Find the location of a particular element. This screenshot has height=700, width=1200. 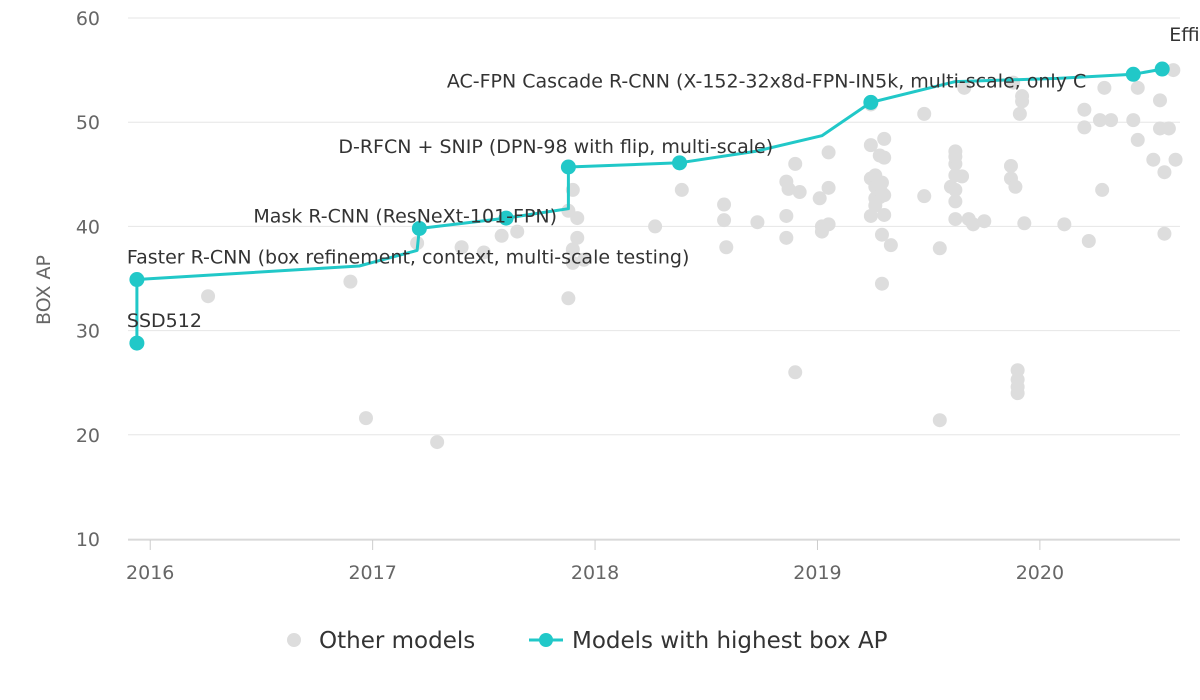

y-axis: 10 20 30 40 50 60 is located at coordinates (88, 279).